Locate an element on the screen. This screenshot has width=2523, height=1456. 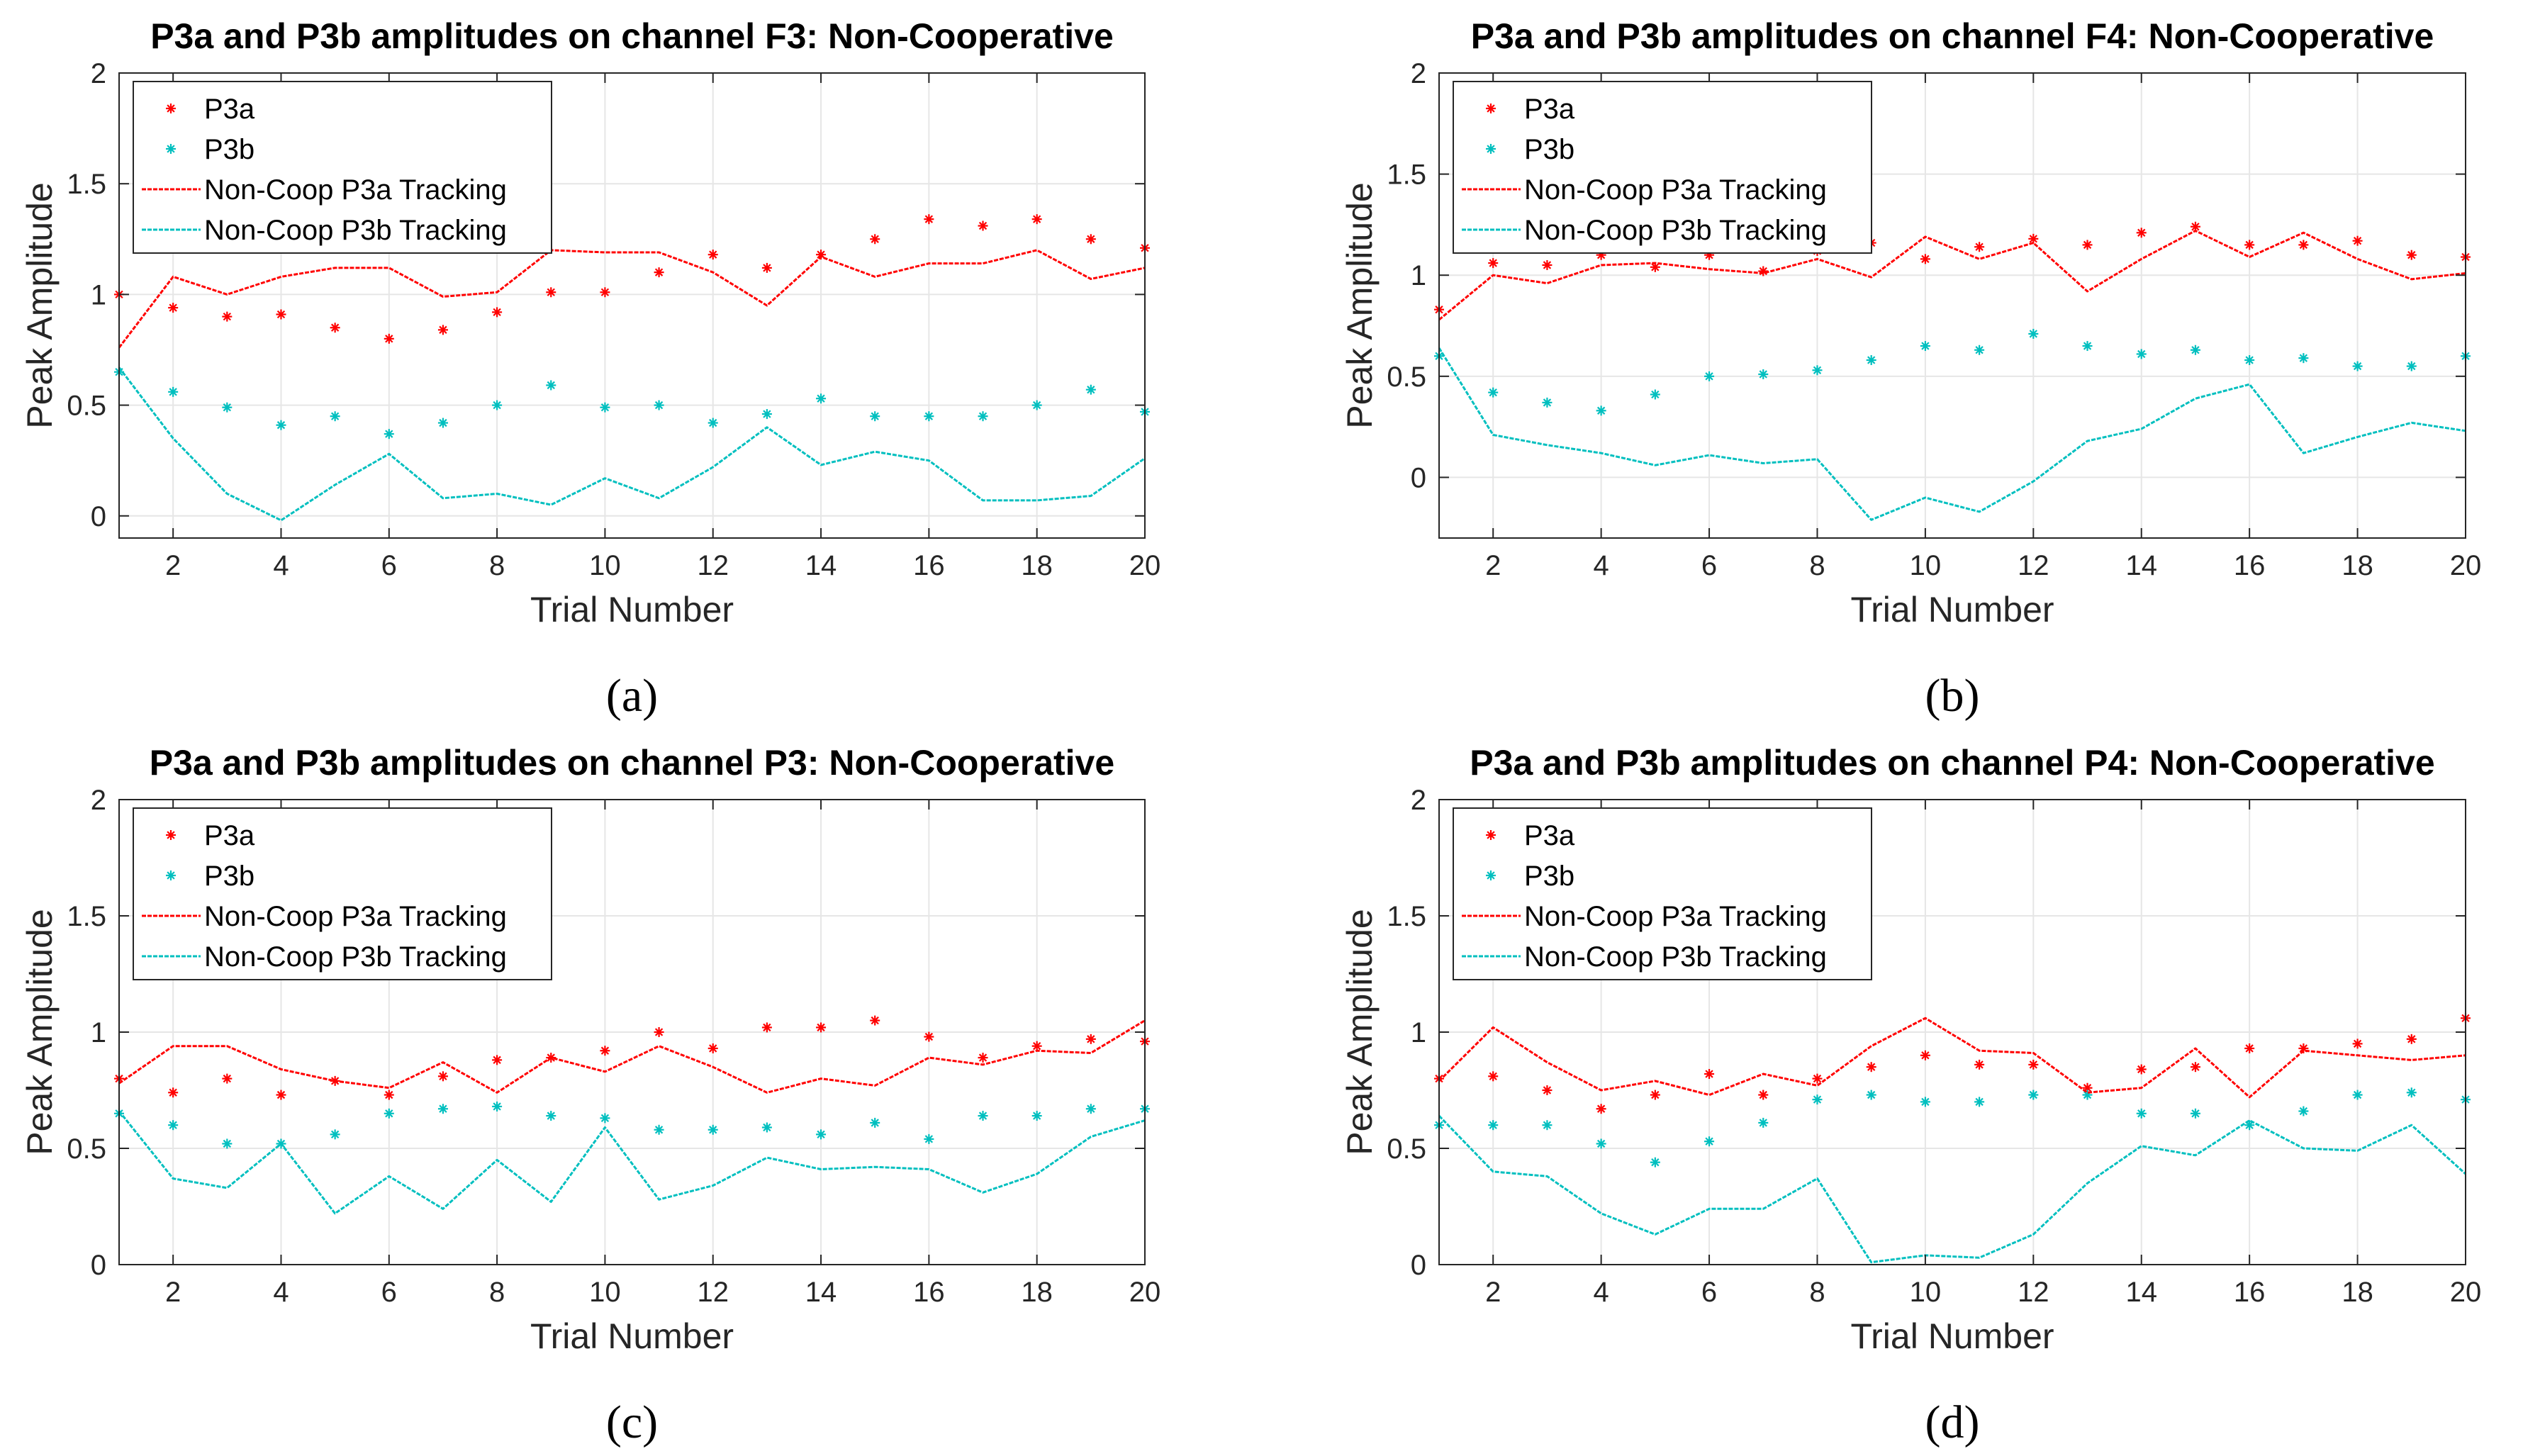
y-tick-label: 2 is located at coordinates (98, 800).